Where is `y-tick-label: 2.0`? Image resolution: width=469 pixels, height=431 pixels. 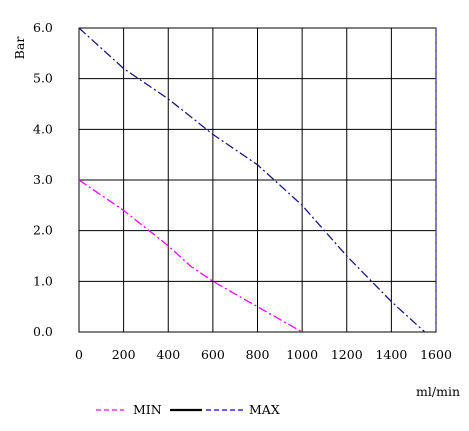 y-tick-label: 2.0 is located at coordinates (43, 230).